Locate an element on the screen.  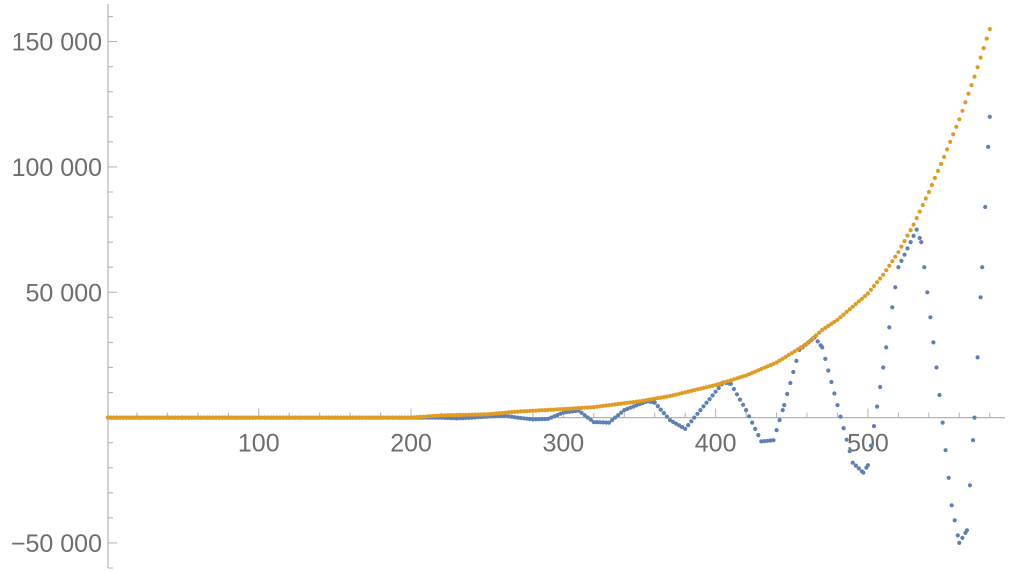
x-tick-label: 100 is located at coordinates (259, 444).